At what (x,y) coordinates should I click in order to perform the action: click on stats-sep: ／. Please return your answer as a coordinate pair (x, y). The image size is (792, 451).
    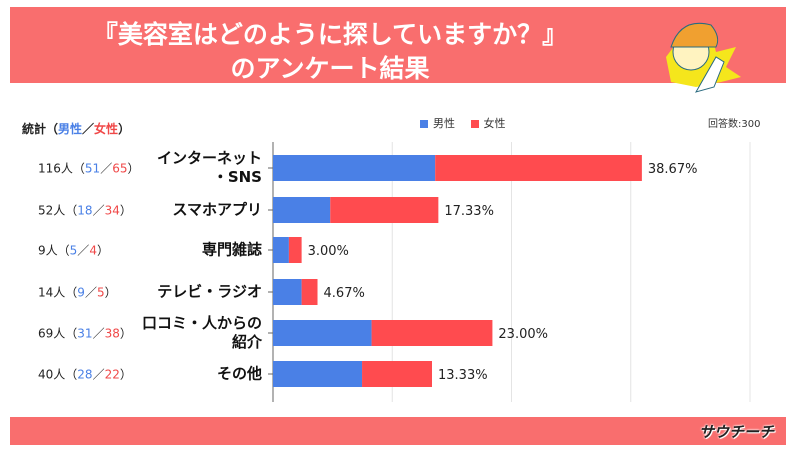
    Looking at the image, I should click on (88, 129).